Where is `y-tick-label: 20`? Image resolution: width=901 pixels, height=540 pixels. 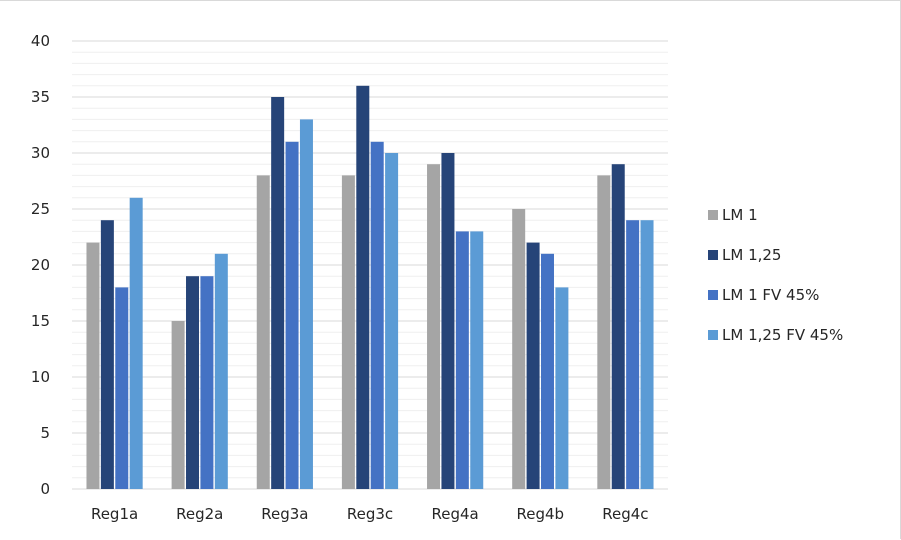 y-tick-label: 20 is located at coordinates (40, 265).